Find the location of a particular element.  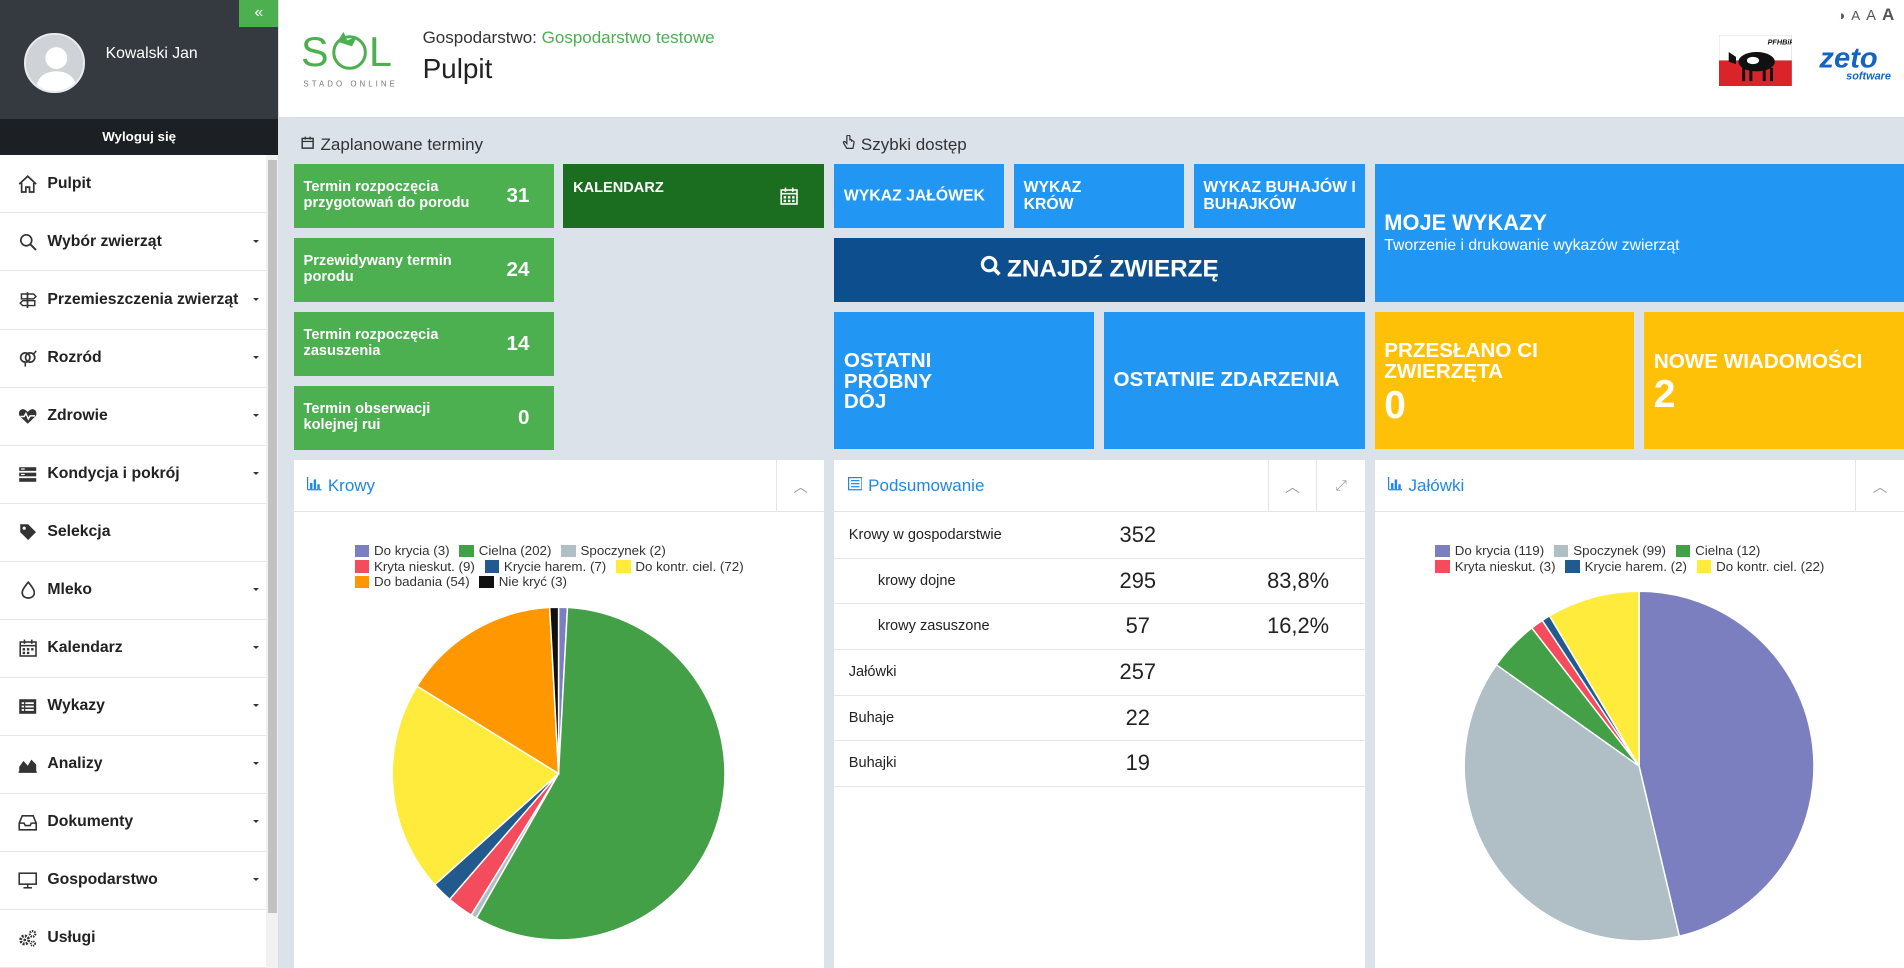

gears-icon is located at coordinates (28, 938).